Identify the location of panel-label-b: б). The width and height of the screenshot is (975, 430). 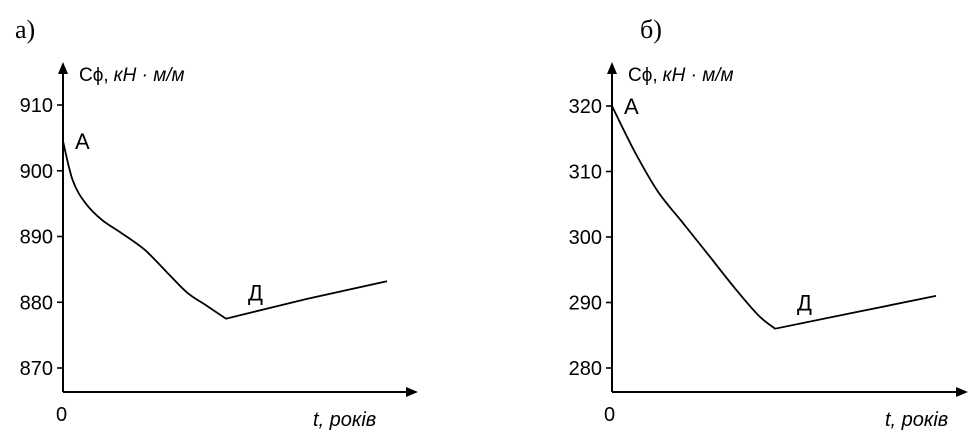
(651, 29).